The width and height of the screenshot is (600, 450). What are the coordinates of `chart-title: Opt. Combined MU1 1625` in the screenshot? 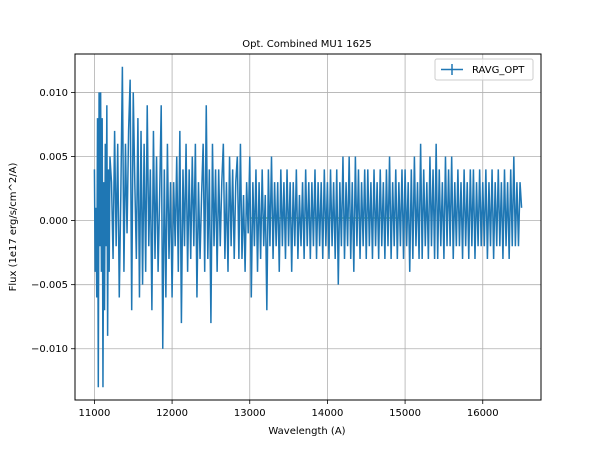 It's located at (306, 44).